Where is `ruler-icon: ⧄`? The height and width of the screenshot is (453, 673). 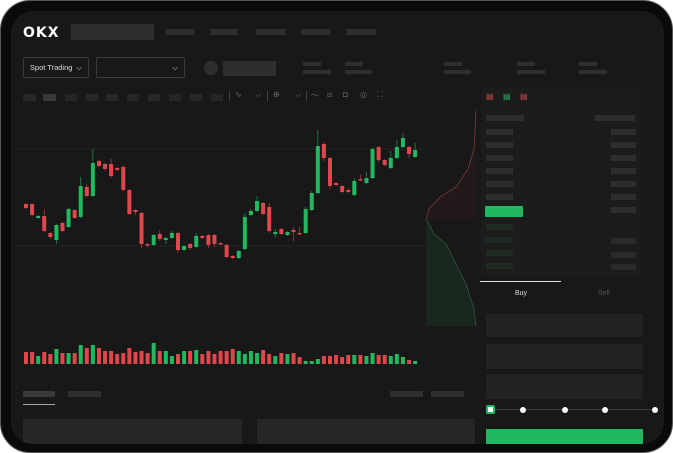 ruler-icon: ⧄ is located at coordinates (330, 94).